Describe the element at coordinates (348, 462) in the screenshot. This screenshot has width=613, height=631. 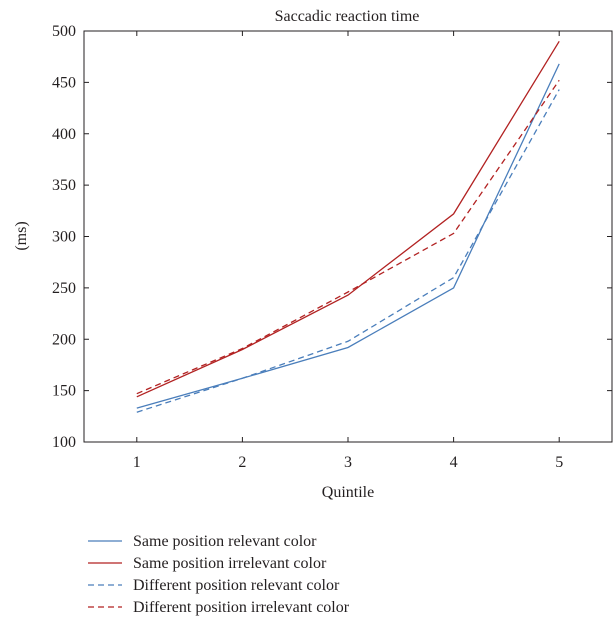
I see `x-tick-label: 3` at that location.